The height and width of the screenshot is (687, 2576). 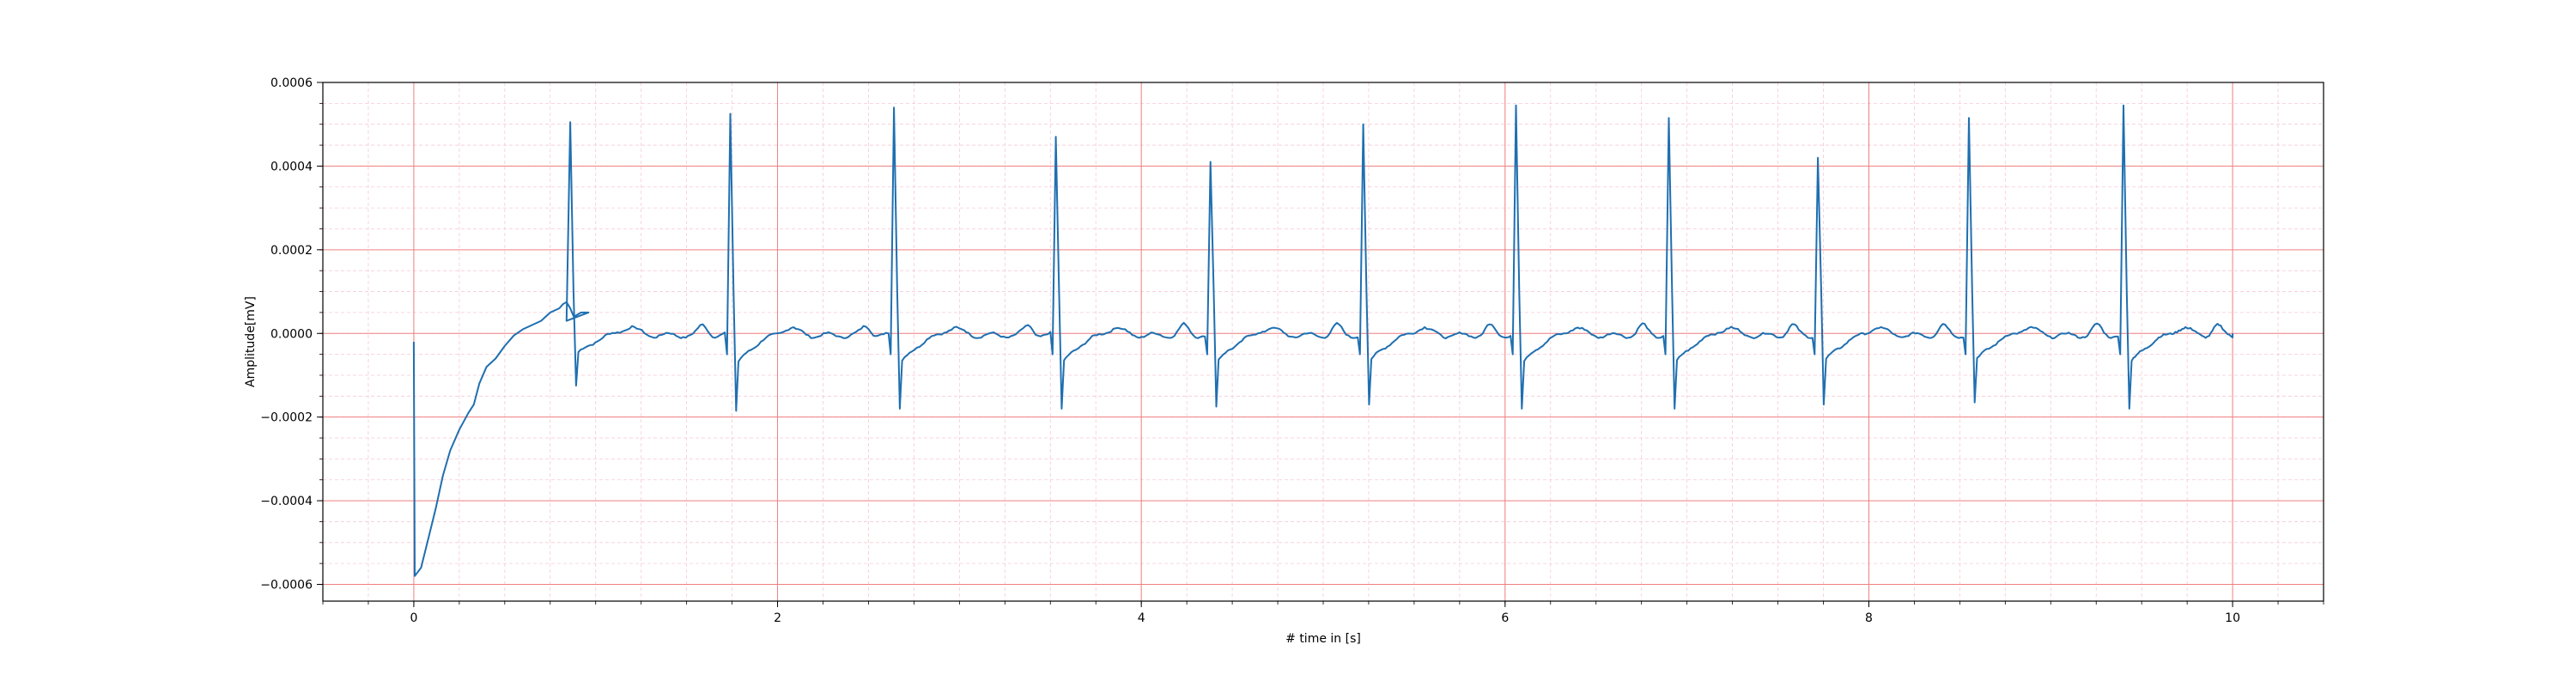 I want to click on x-tick-label: 4, so click(x=1141, y=618).